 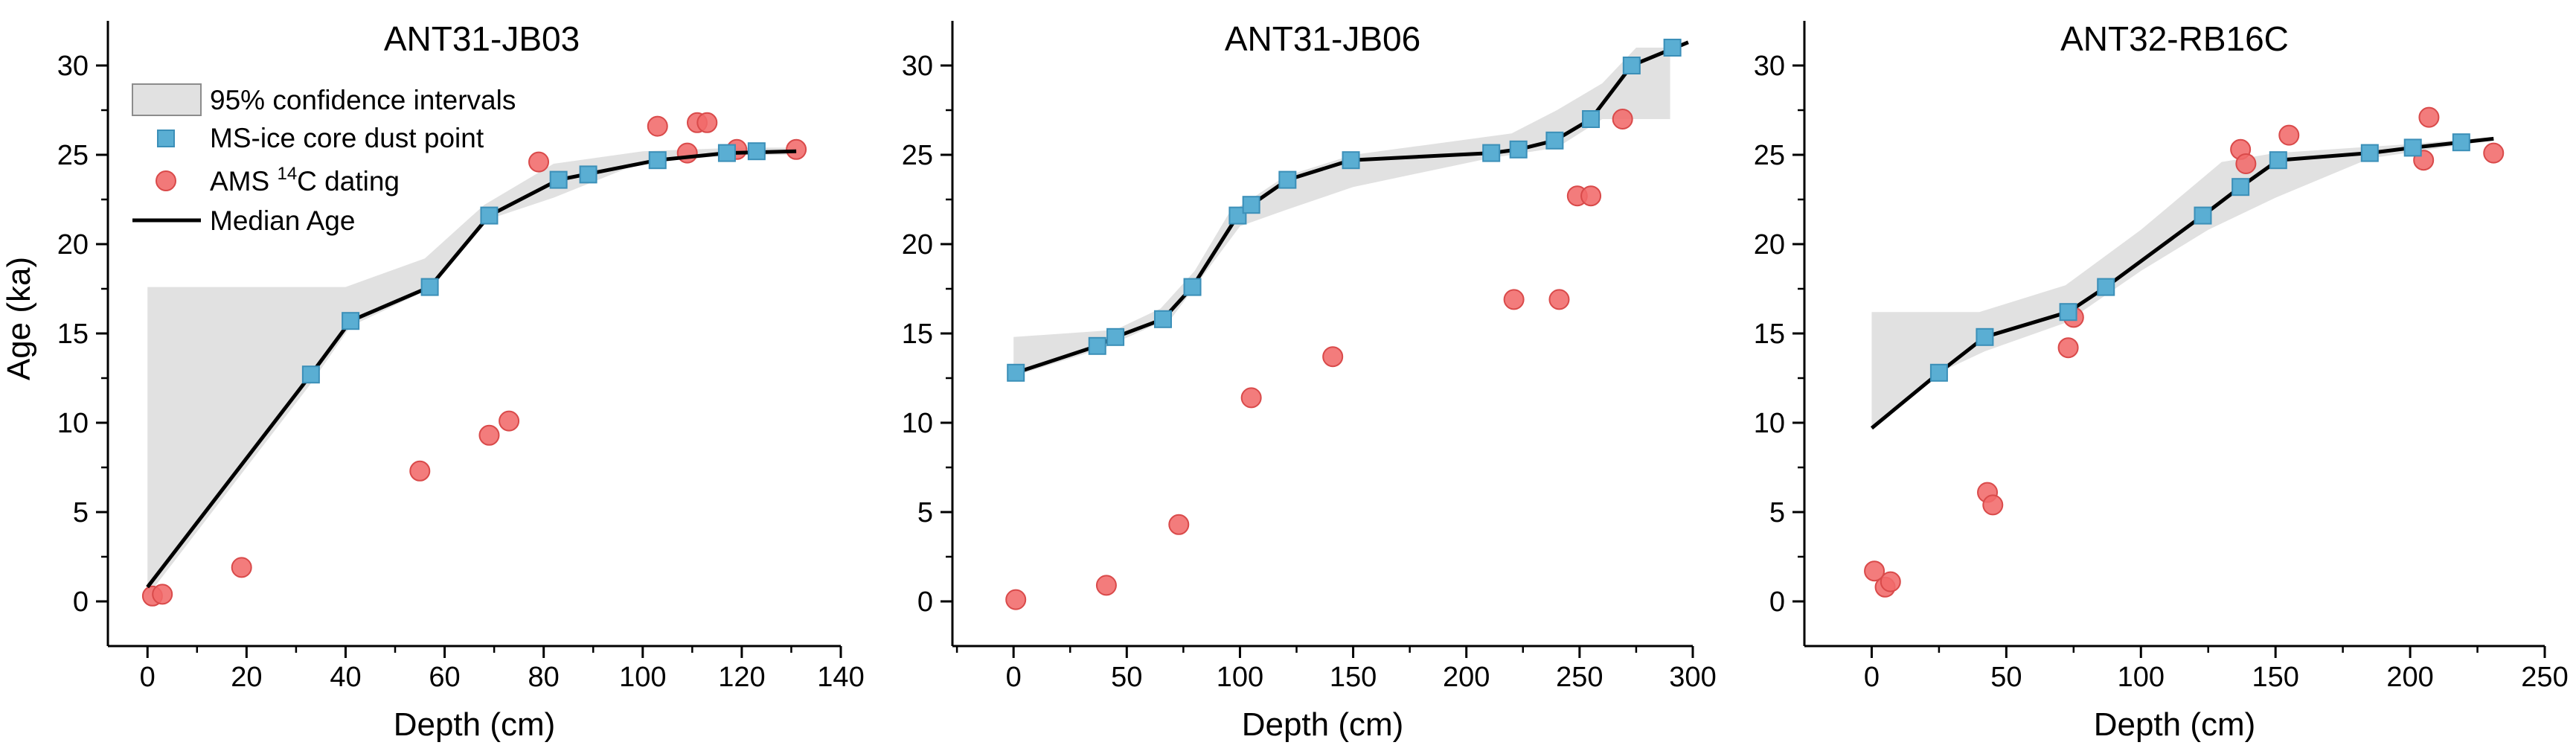 I want to click on x-tick-label: 80, so click(x=544, y=677).